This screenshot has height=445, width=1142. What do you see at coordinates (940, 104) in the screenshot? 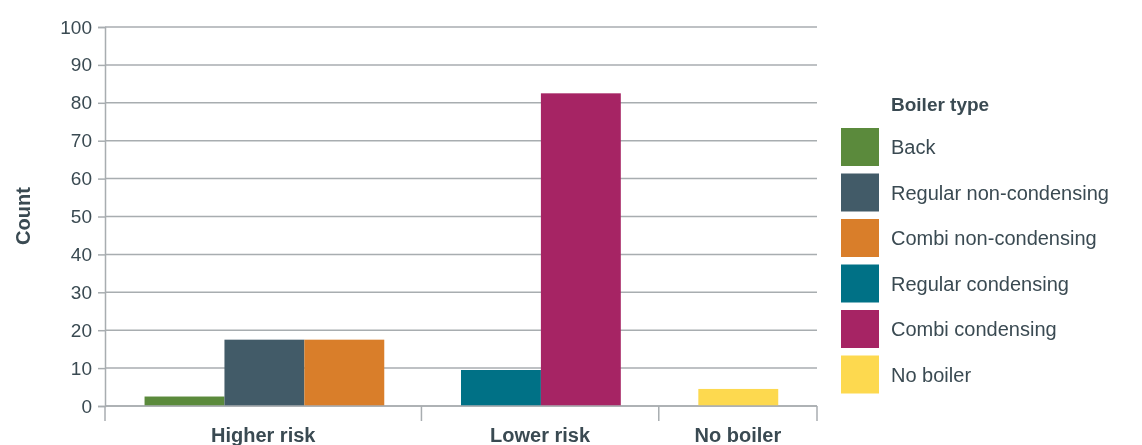
I see `legend-title: Boiler type` at bounding box center [940, 104].